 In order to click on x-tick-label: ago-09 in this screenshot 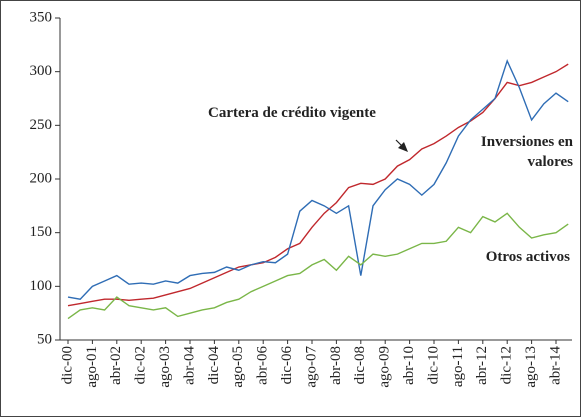, I will do `click(385, 367)`.